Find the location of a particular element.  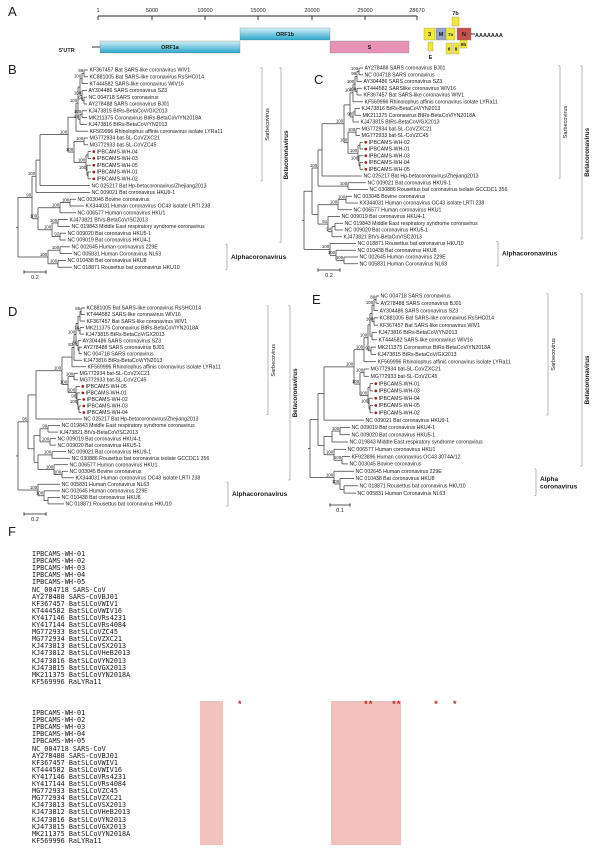

sequence-name: MG772934 BatSLCoVZXC21 is located at coordinates (77, 639).